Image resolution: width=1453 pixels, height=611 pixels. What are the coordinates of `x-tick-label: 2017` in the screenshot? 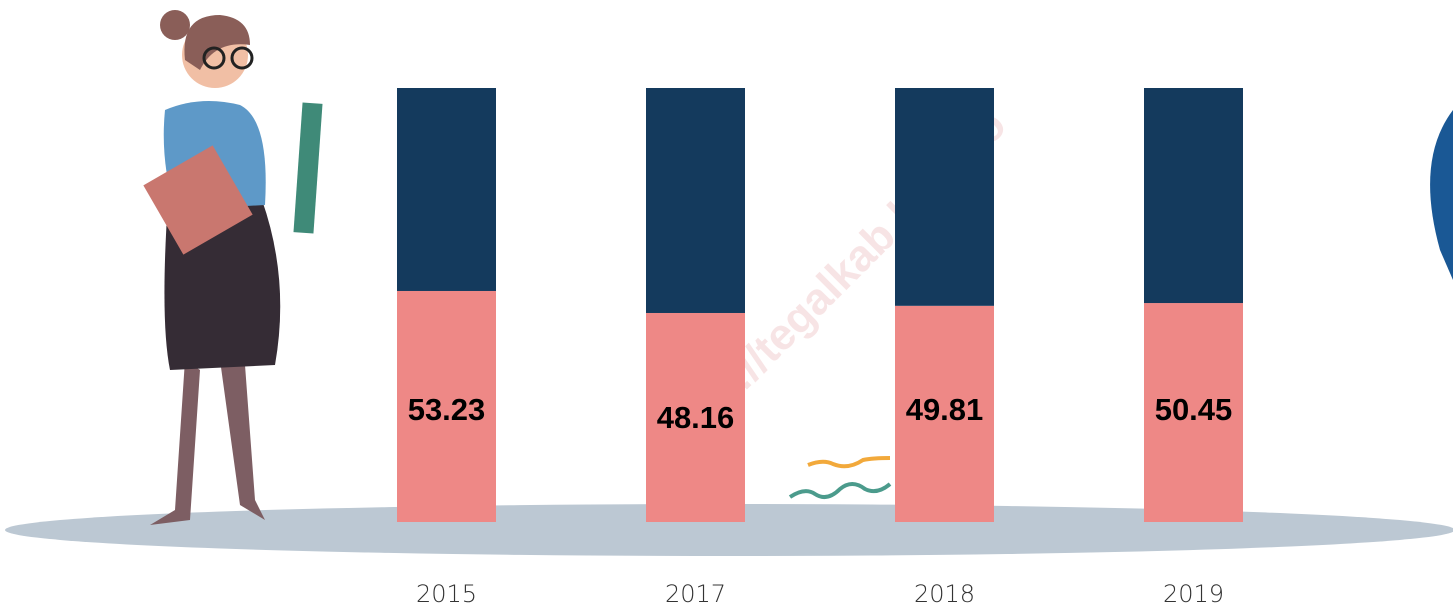 It's located at (695, 594).